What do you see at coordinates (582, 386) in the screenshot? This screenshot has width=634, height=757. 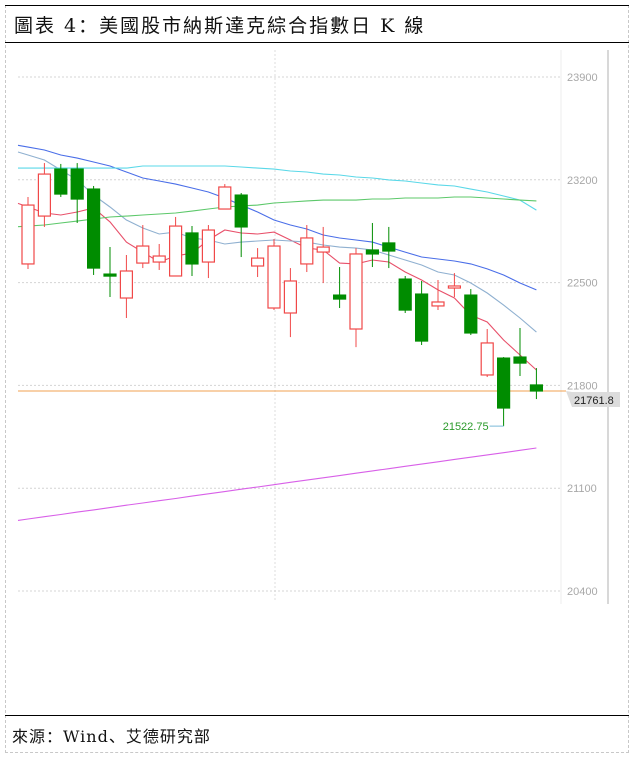 I see `y-tick-label: 21800` at bounding box center [582, 386].